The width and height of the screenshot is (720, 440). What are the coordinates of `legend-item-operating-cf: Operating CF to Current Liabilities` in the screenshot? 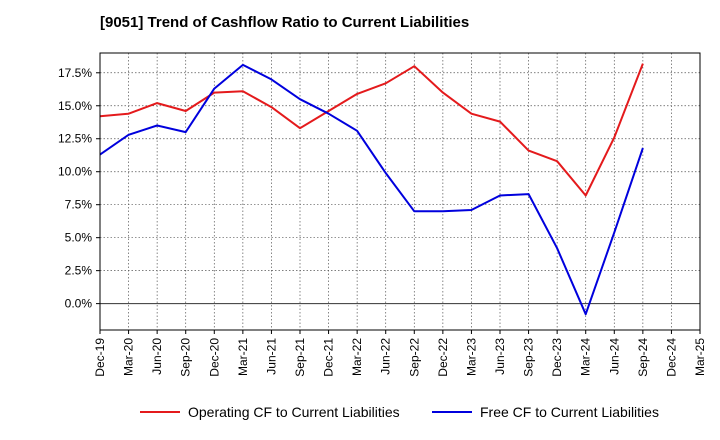 It's located at (270, 412).